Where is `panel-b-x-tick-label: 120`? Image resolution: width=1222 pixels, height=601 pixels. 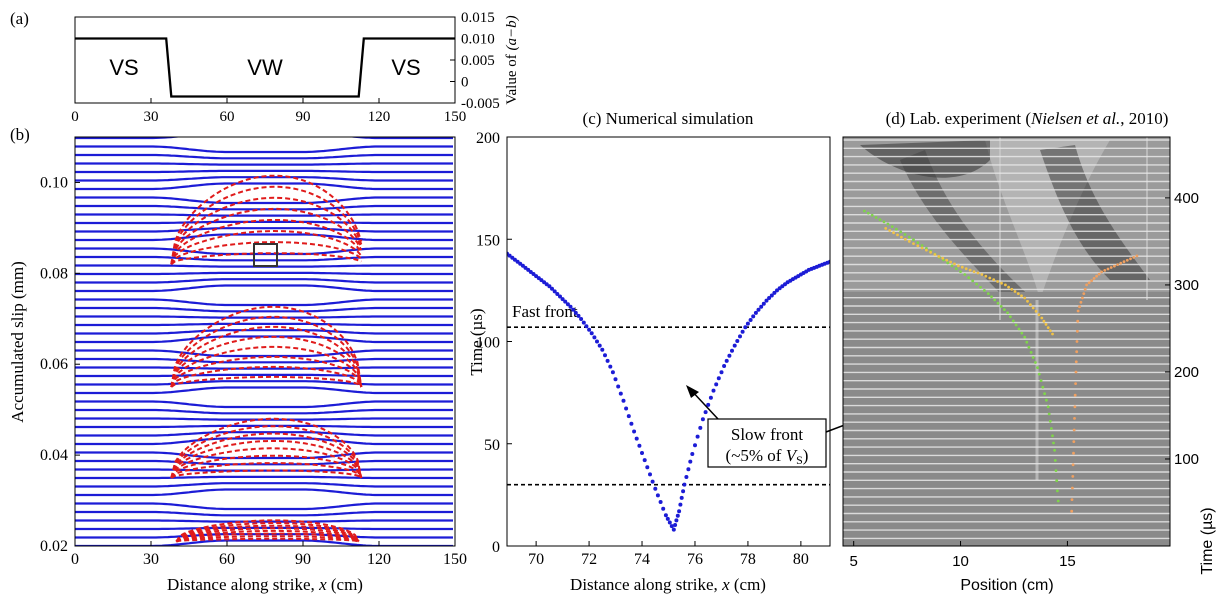 panel-b-x-tick-label: 120 is located at coordinates (379, 559).